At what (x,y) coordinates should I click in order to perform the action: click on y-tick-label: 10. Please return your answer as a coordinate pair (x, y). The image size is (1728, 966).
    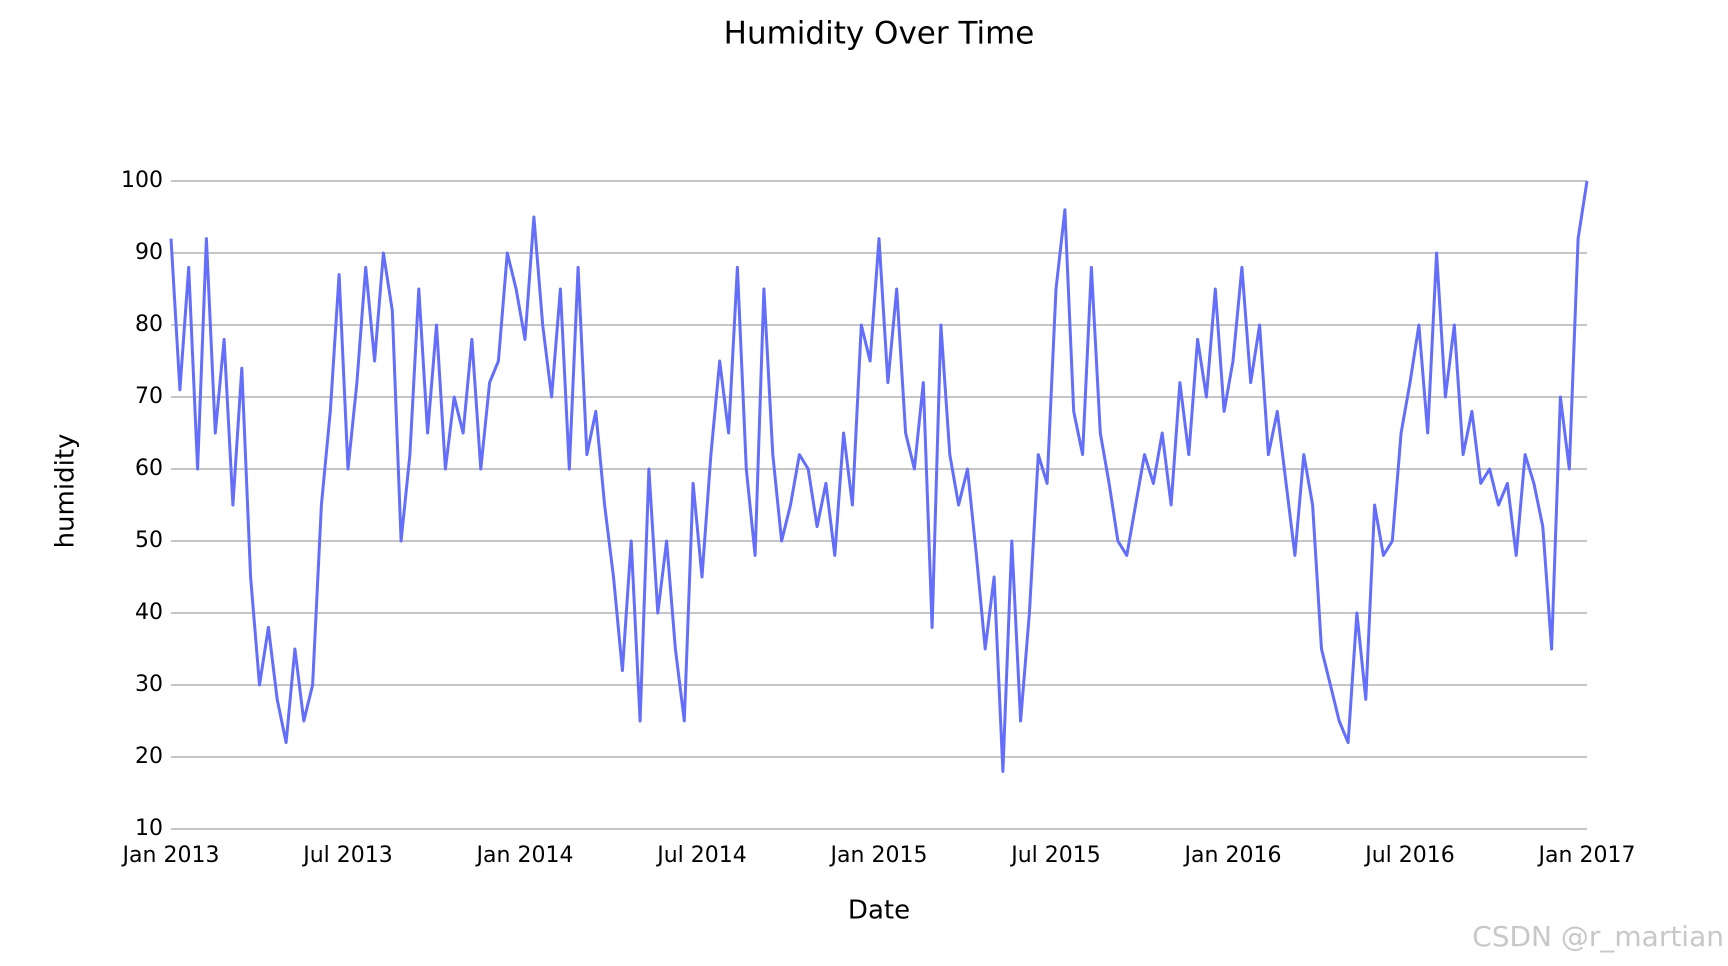
    Looking at the image, I should click on (149, 828).